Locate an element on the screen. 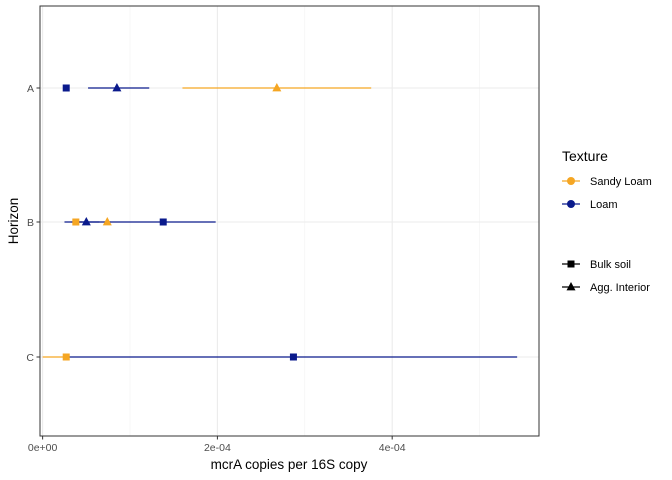  legend-key-square is located at coordinates (571, 264).